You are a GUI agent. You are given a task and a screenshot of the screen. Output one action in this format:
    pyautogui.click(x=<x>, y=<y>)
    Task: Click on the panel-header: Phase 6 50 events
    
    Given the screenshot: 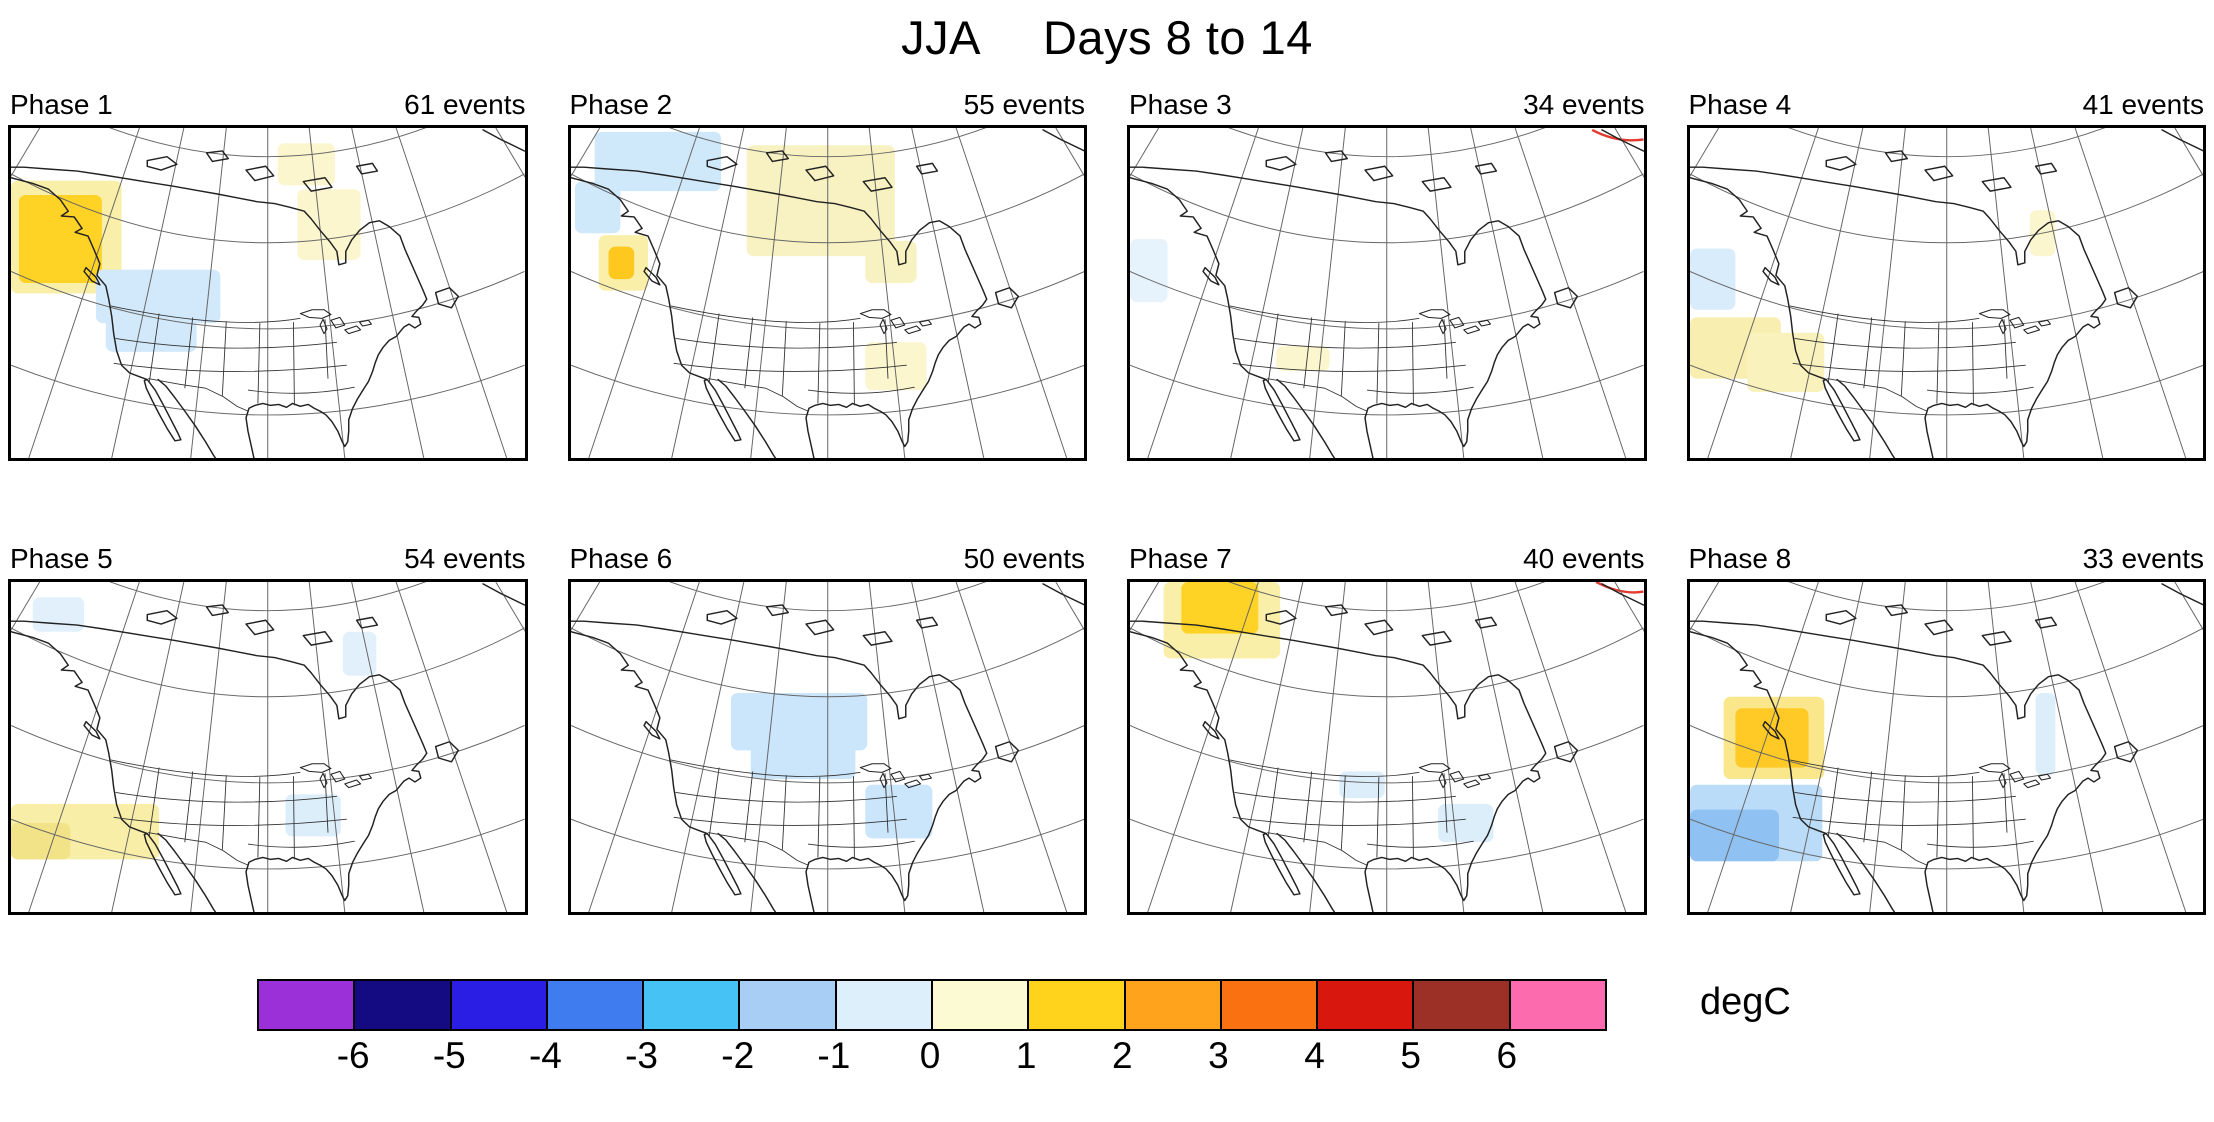 What is the action you would take?
    pyautogui.click(x=828, y=562)
    